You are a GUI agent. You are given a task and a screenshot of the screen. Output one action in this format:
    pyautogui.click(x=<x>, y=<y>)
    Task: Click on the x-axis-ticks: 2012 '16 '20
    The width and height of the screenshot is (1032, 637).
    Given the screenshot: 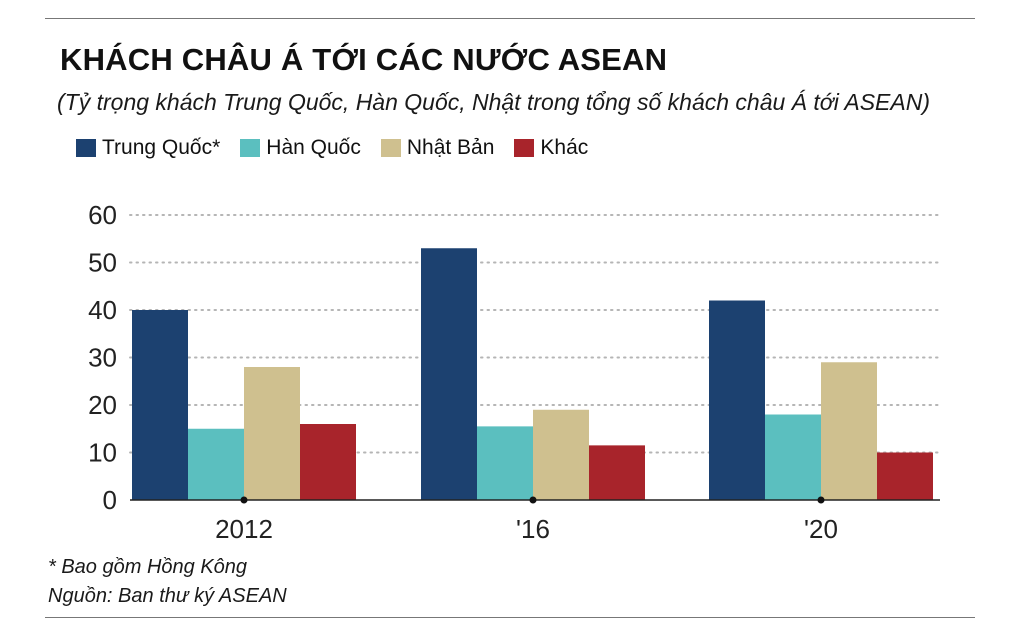 What is the action you would take?
    pyautogui.click(x=526, y=520)
    